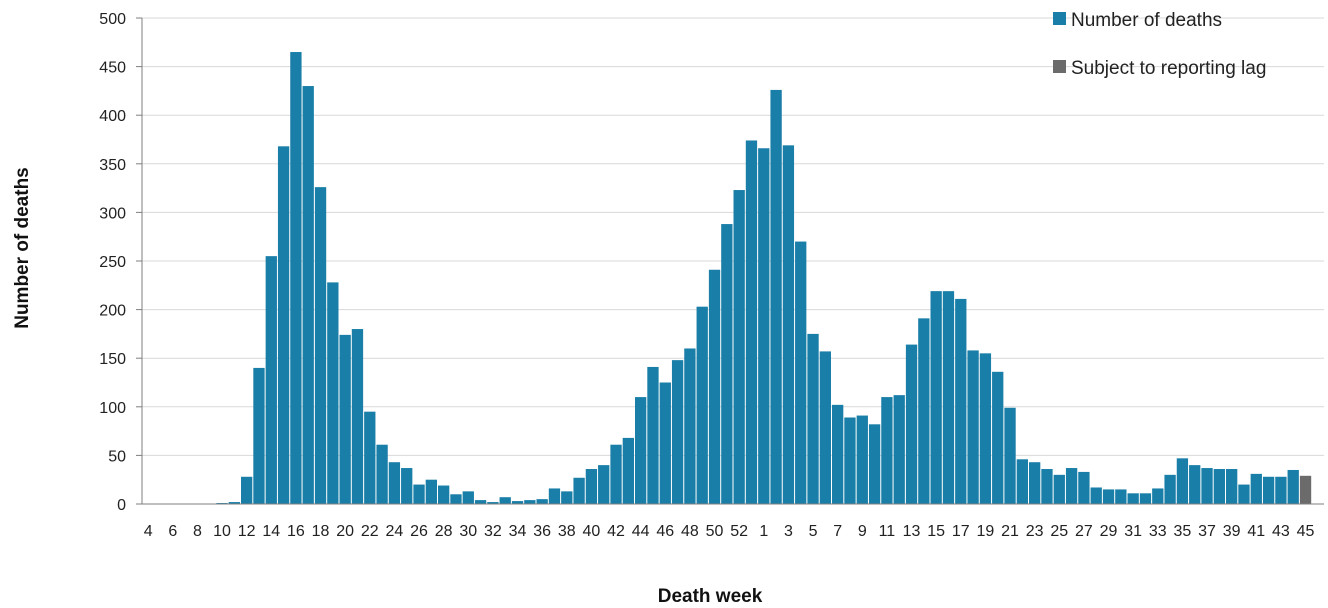 The height and width of the screenshot is (608, 1328). Describe the element at coordinates (112, 359) in the screenshot. I see `y-tick-label: 150` at that location.